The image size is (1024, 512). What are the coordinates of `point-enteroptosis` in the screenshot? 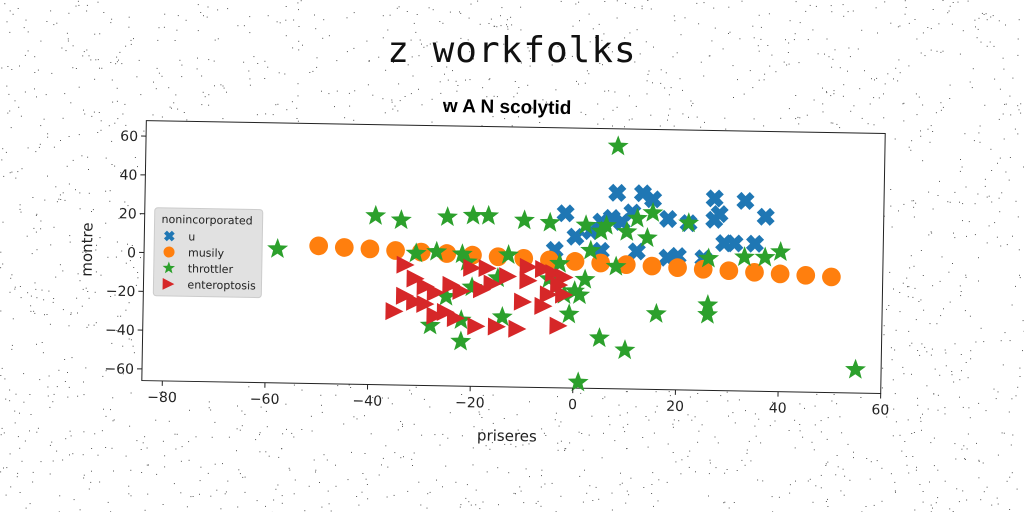 It's located at (451, 284).